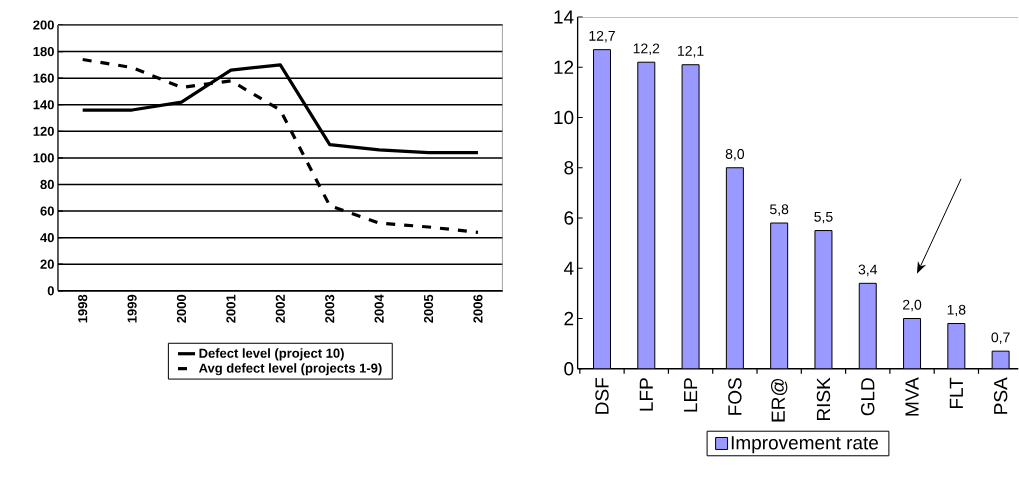  What do you see at coordinates (1000, 395) in the screenshot?
I see `x-tick-label: PSA` at bounding box center [1000, 395].